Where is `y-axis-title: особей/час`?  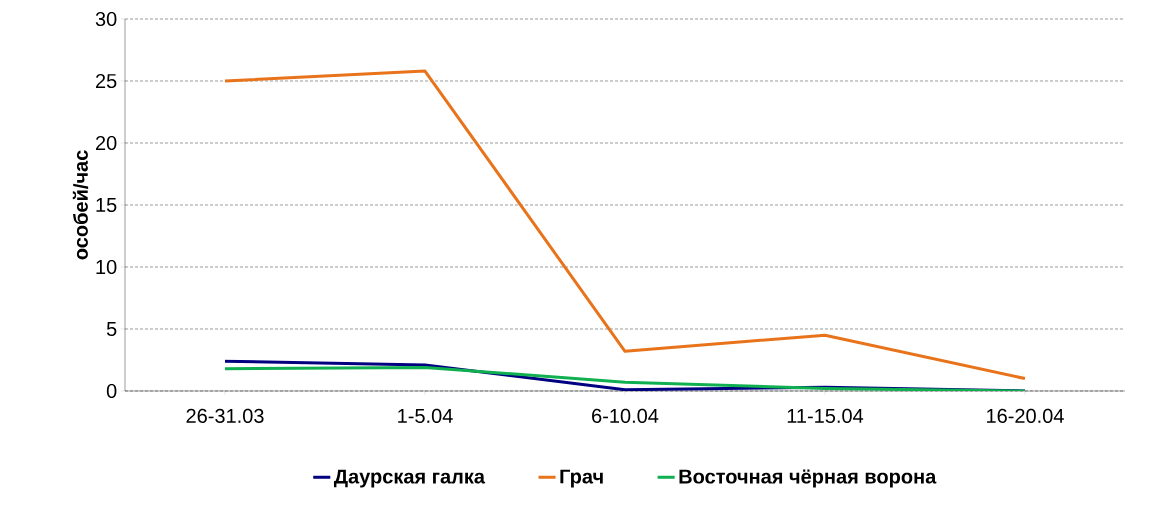
y-axis-title: особей/час is located at coordinates (80, 205).